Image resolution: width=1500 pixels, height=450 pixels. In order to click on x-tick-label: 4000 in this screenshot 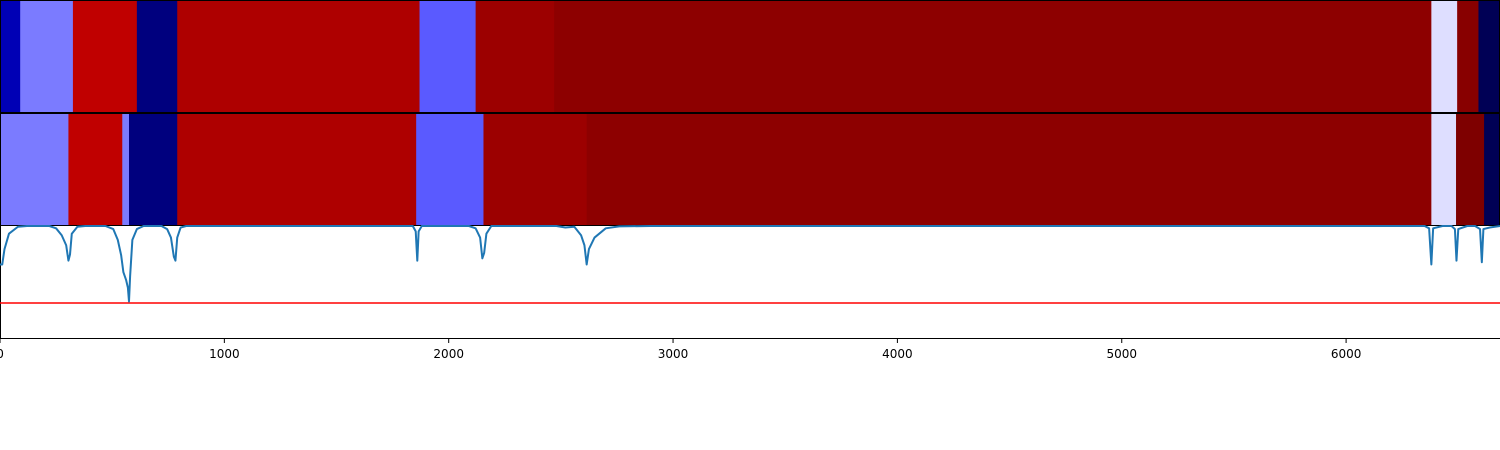, I will do `click(897, 354)`.